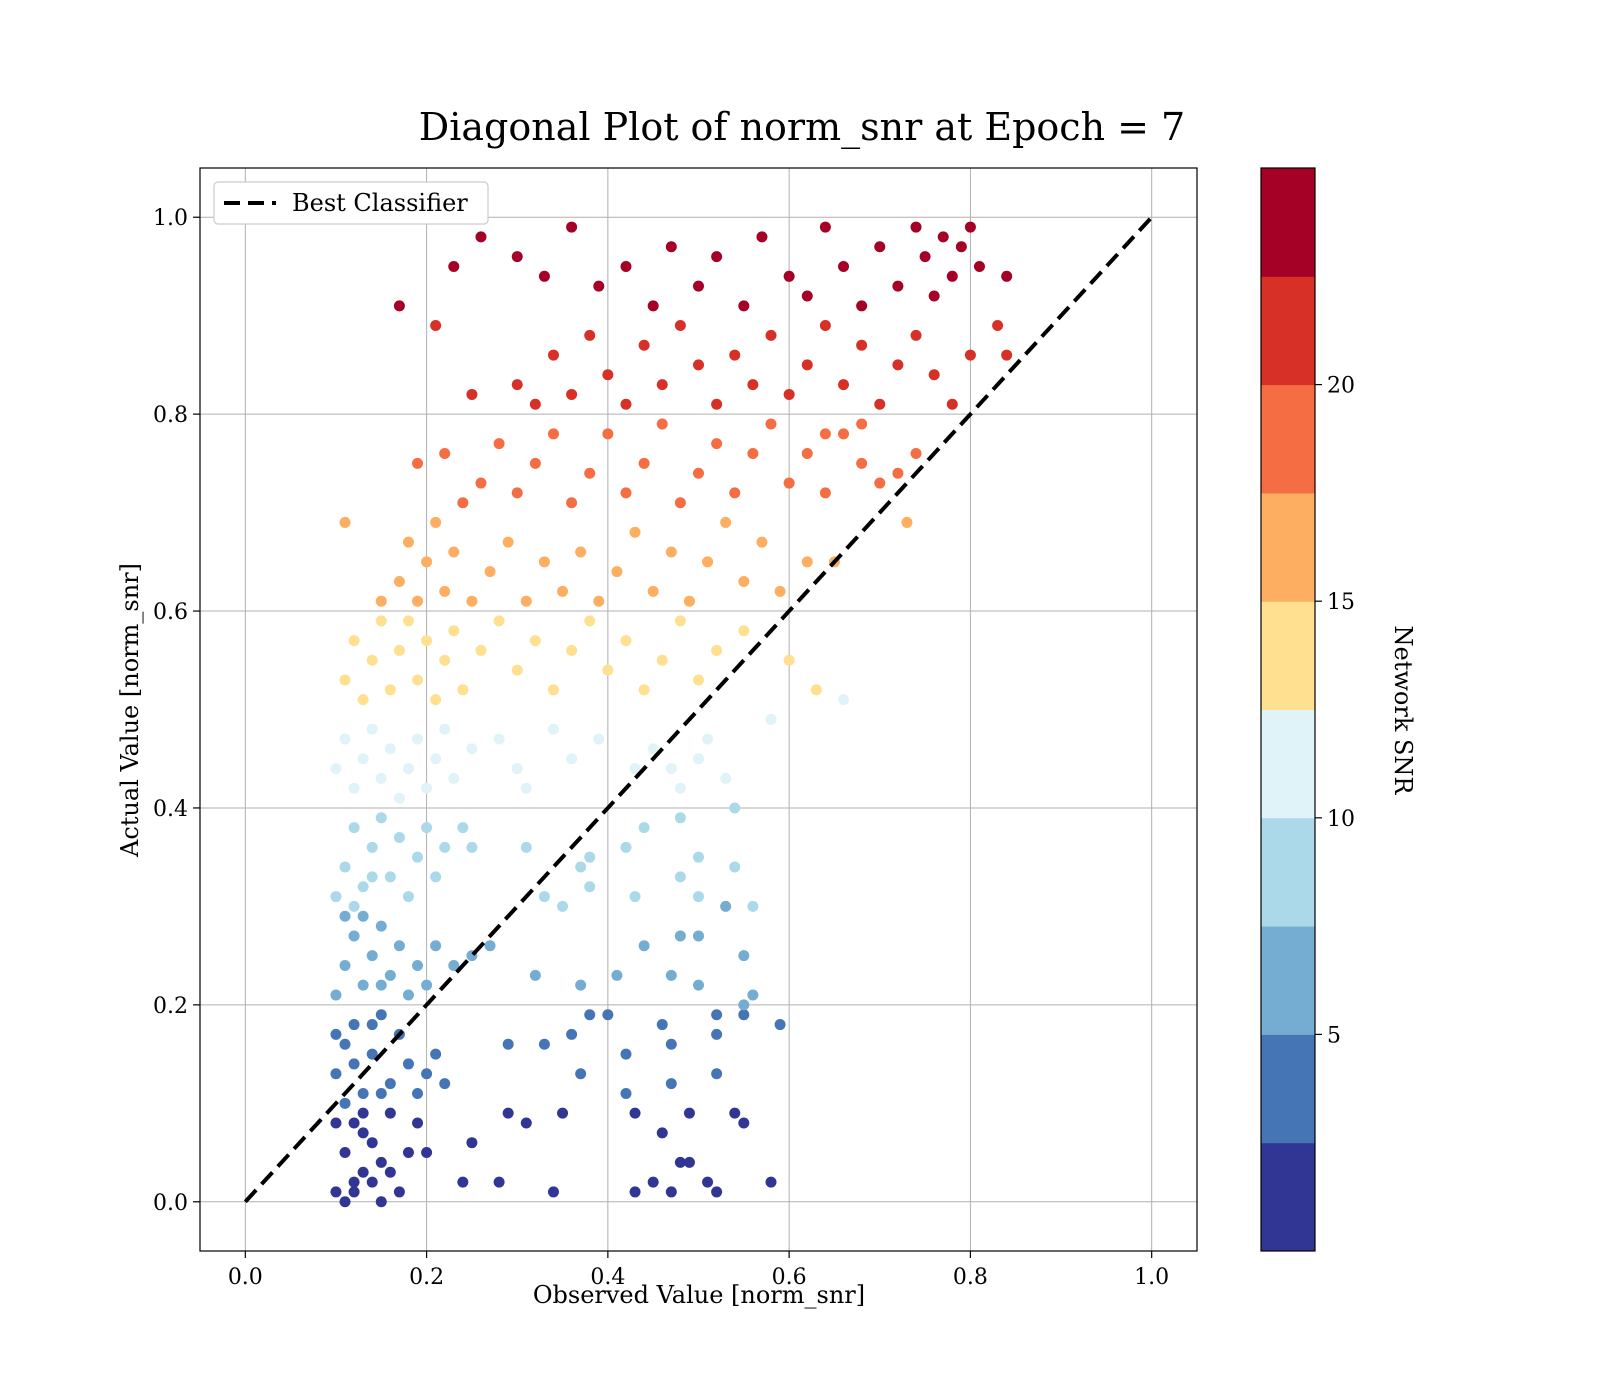 The width and height of the screenshot is (1600, 1400). What do you see at coordinates (426, 1277) in the screenshot?
I see `x-tick-label: 0.2` at bounding box center [426, 1277].